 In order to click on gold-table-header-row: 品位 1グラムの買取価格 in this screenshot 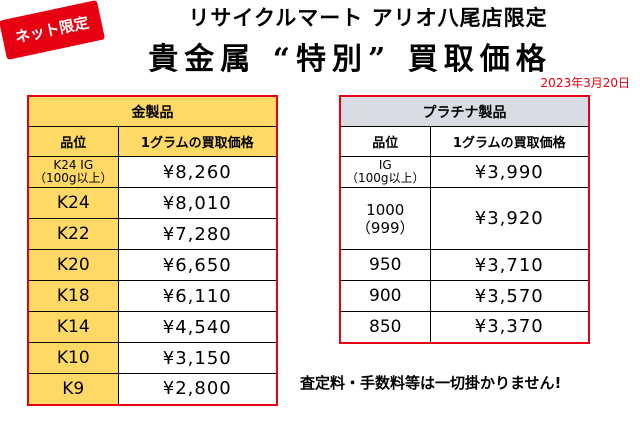, I will do `click(152, 141)`.